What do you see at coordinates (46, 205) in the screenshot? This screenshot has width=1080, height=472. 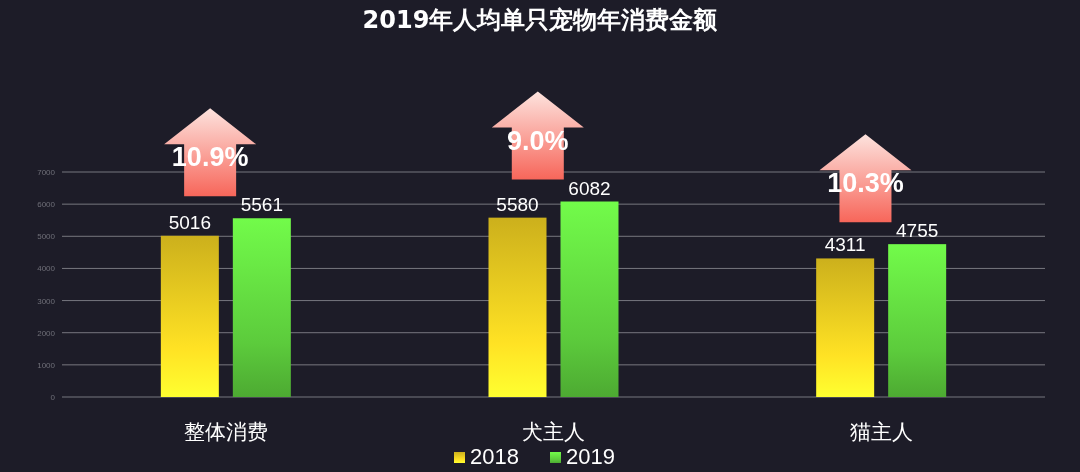 I see `y-tick-label: 6000` at bounding box center [46, 205].